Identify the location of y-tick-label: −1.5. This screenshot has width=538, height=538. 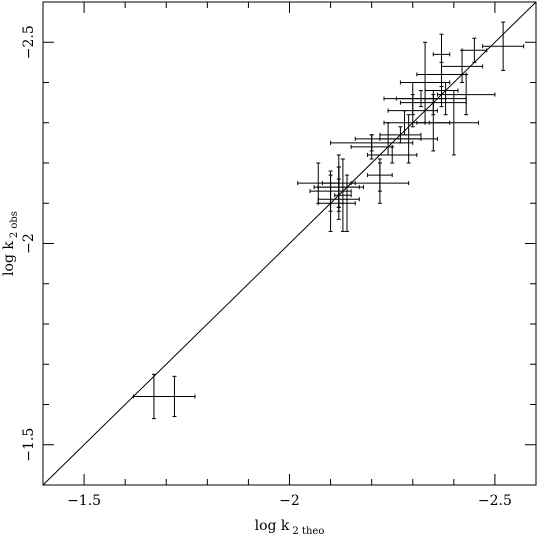
(29, 445).